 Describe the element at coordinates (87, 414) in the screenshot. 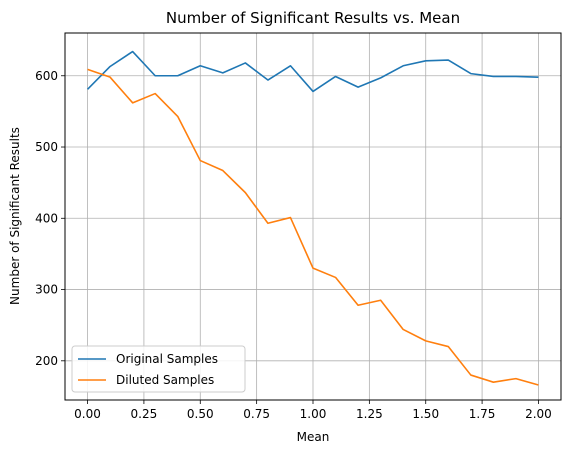

I see `x-tick-label: 0.00` at that location.